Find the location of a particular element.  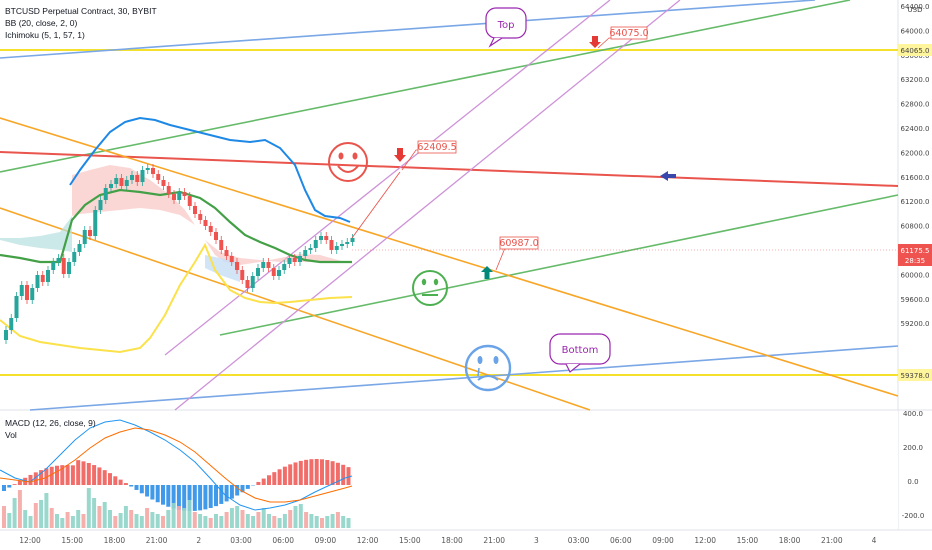

ichimoku-legend: Ichimoku (5, 1, 57, 1) is located at coordinates (45, 35).